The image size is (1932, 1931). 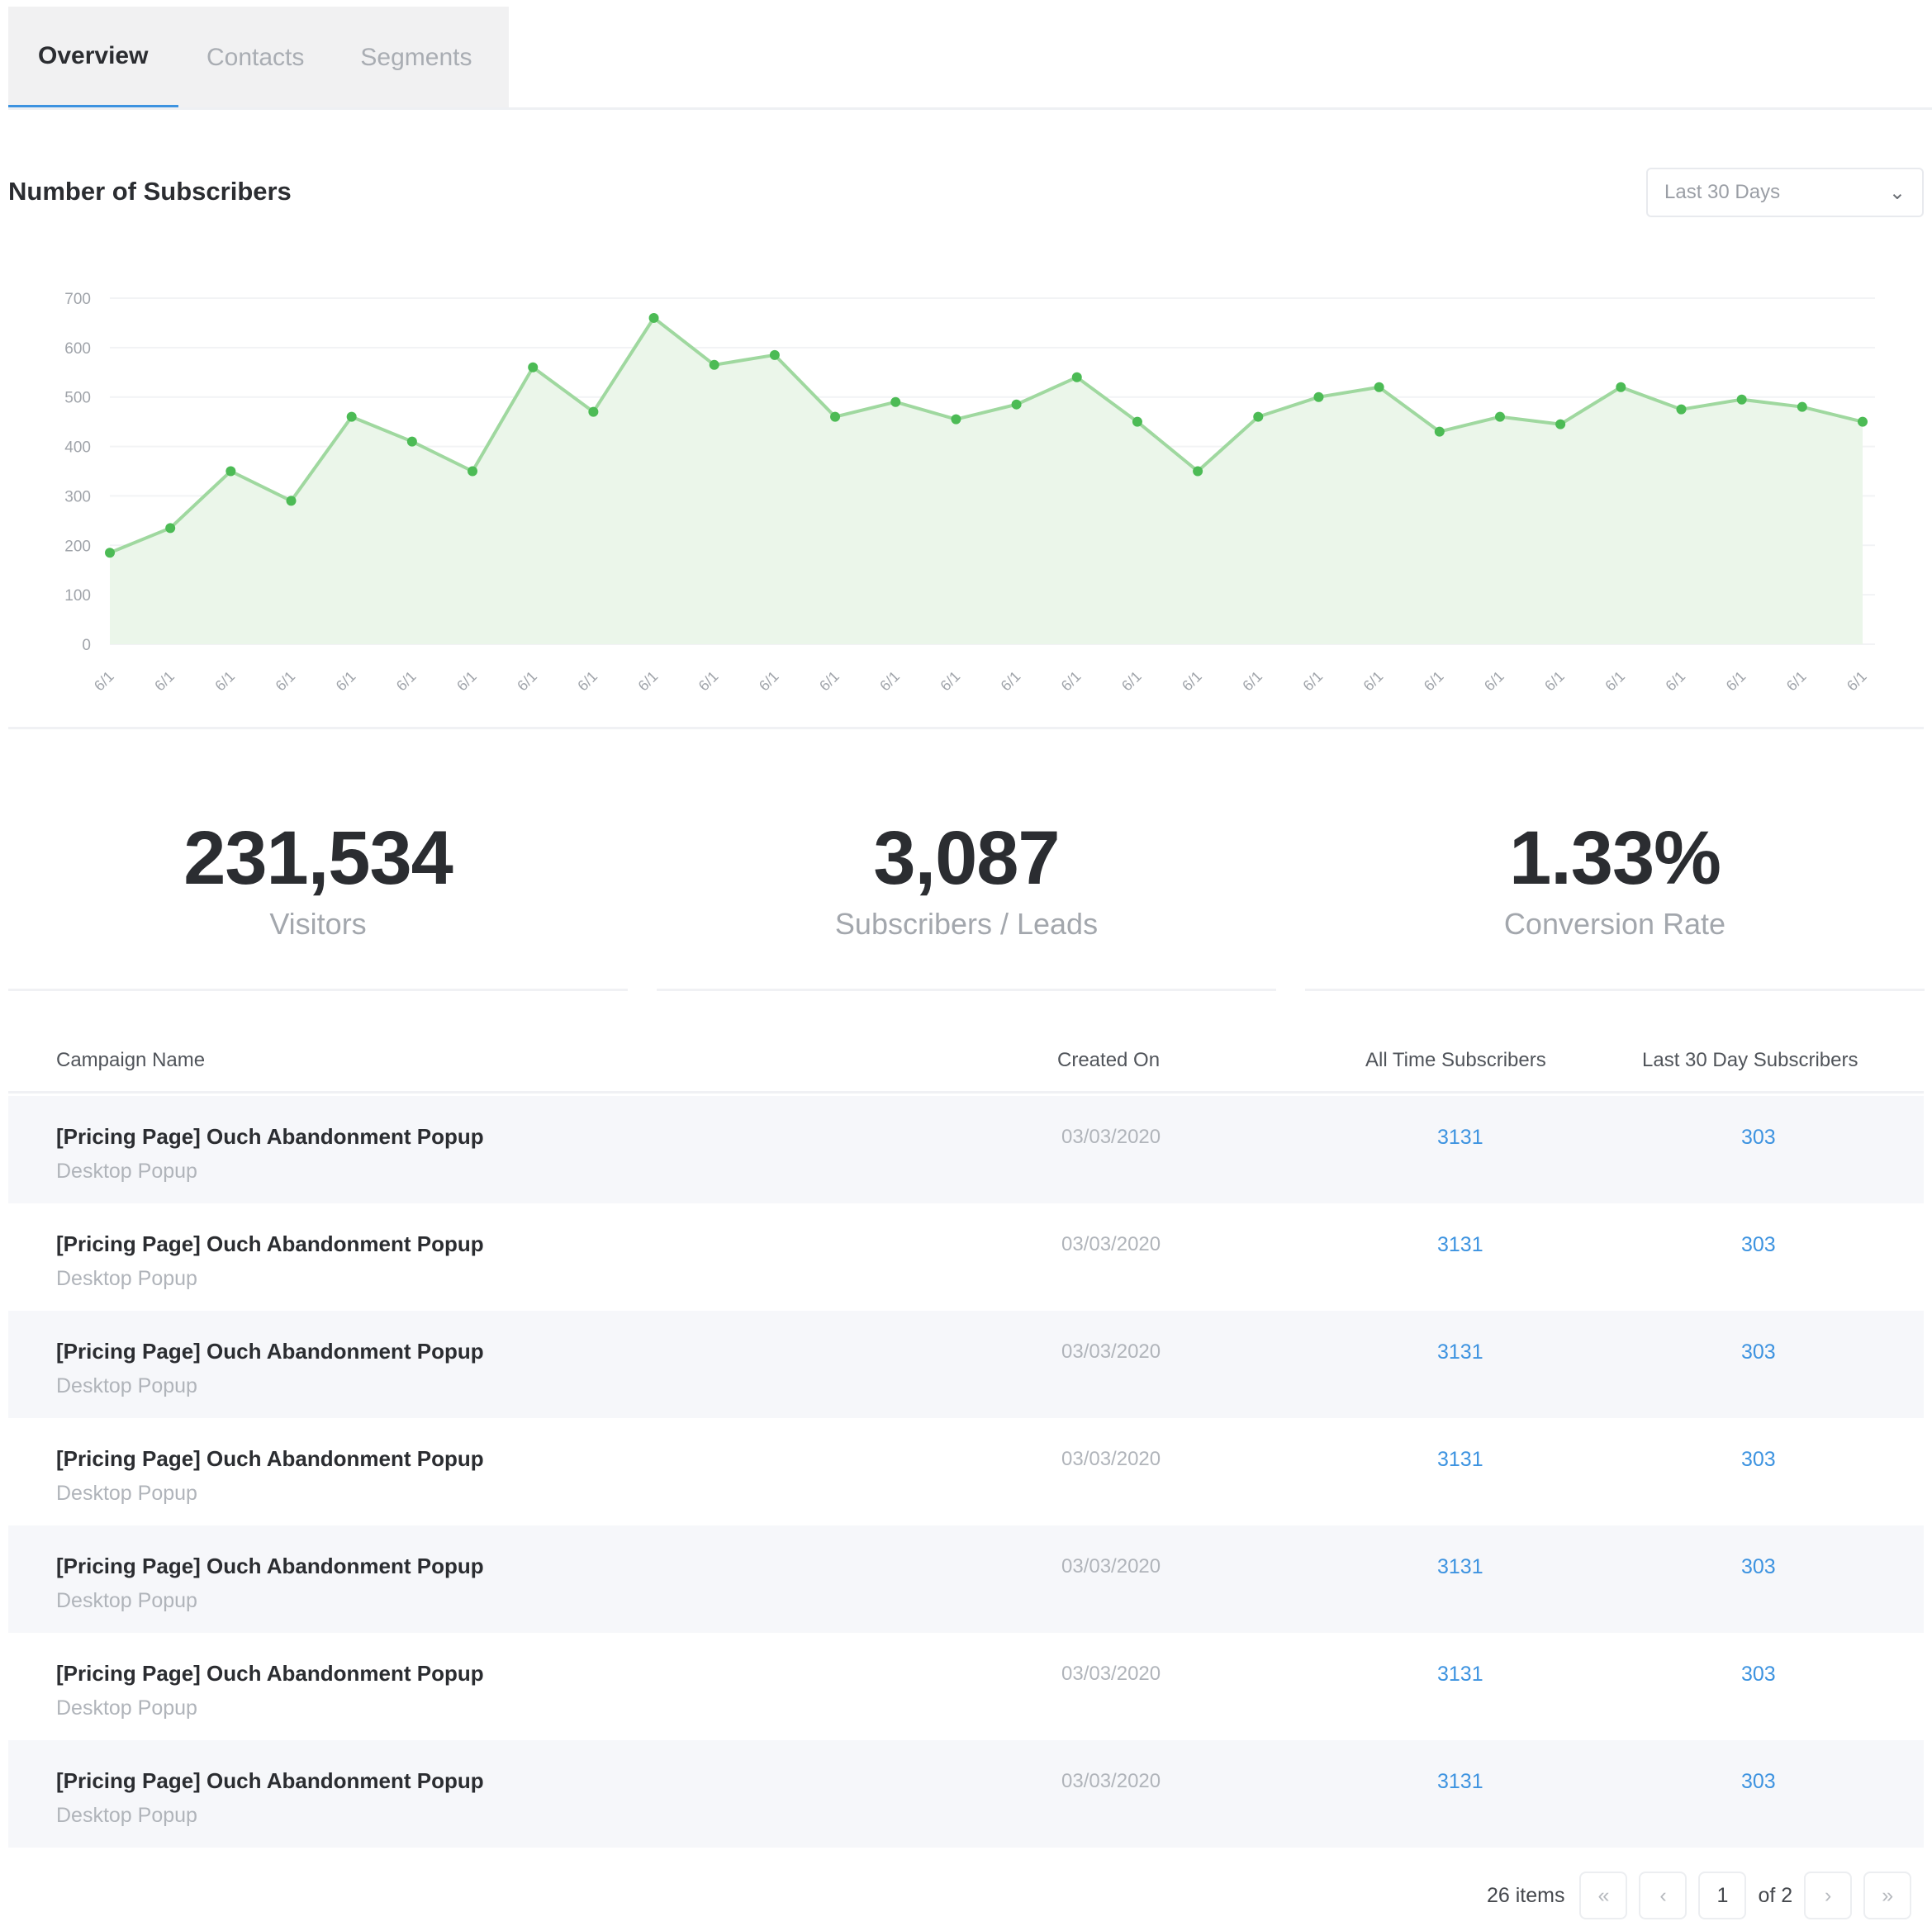 What do you see at coordinates (86, 646) in the screenshot?
I see `y-tick-label: 0` at bounding box center [86, 646].